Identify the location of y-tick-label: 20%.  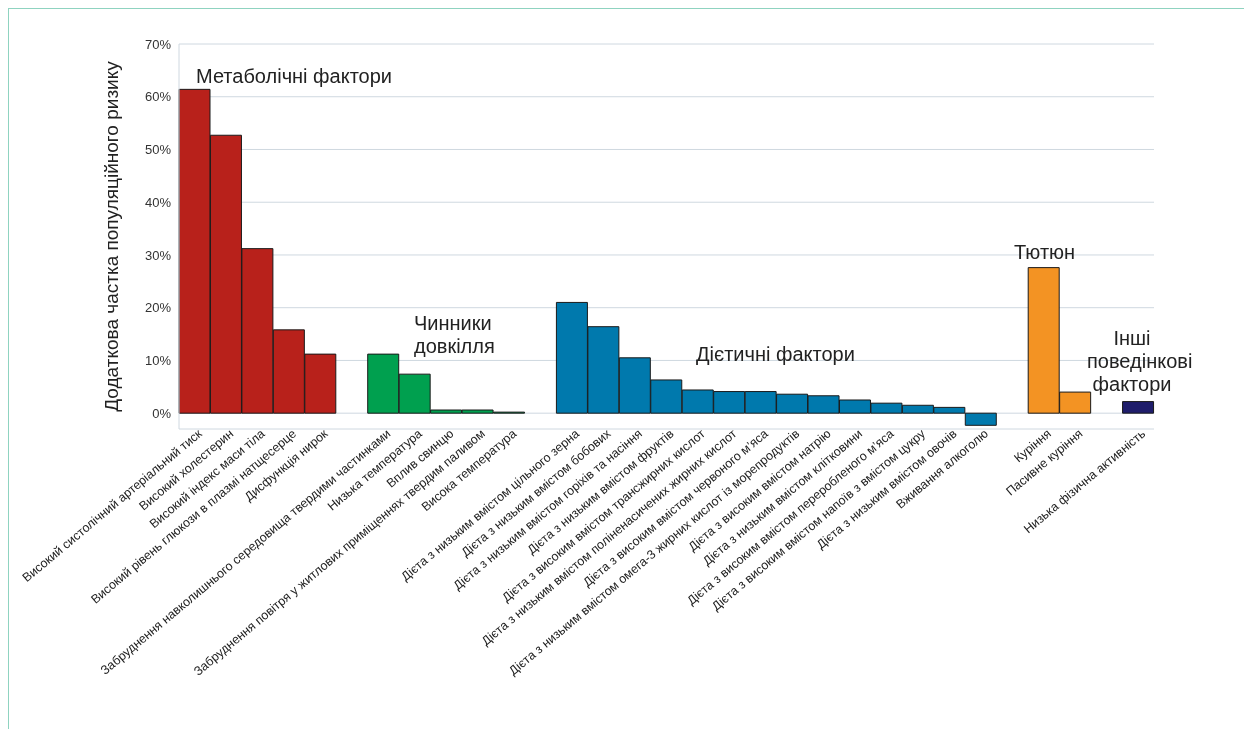
(158, 308).